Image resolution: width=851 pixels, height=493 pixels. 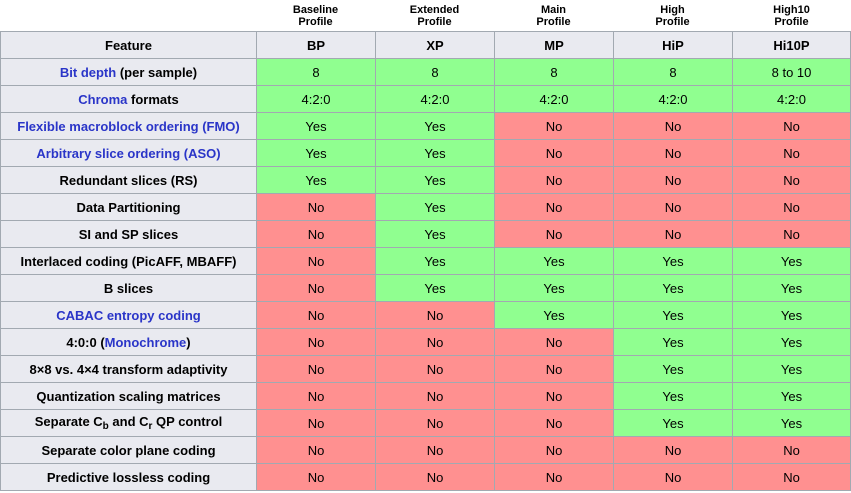 What do you see at coordinates (673, 45) in the screenshot?
I see `column-header-hip: HiP` at bounding box center [673, 45].